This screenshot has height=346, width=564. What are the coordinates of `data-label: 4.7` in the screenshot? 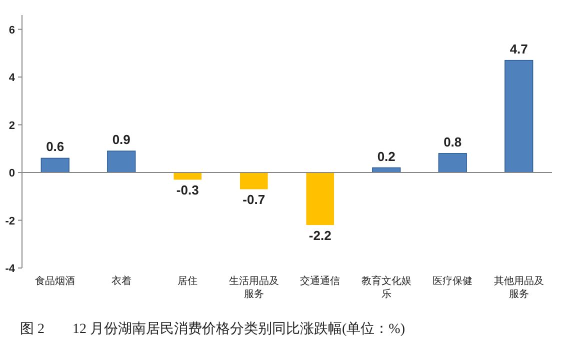 It's located at (519, 48).